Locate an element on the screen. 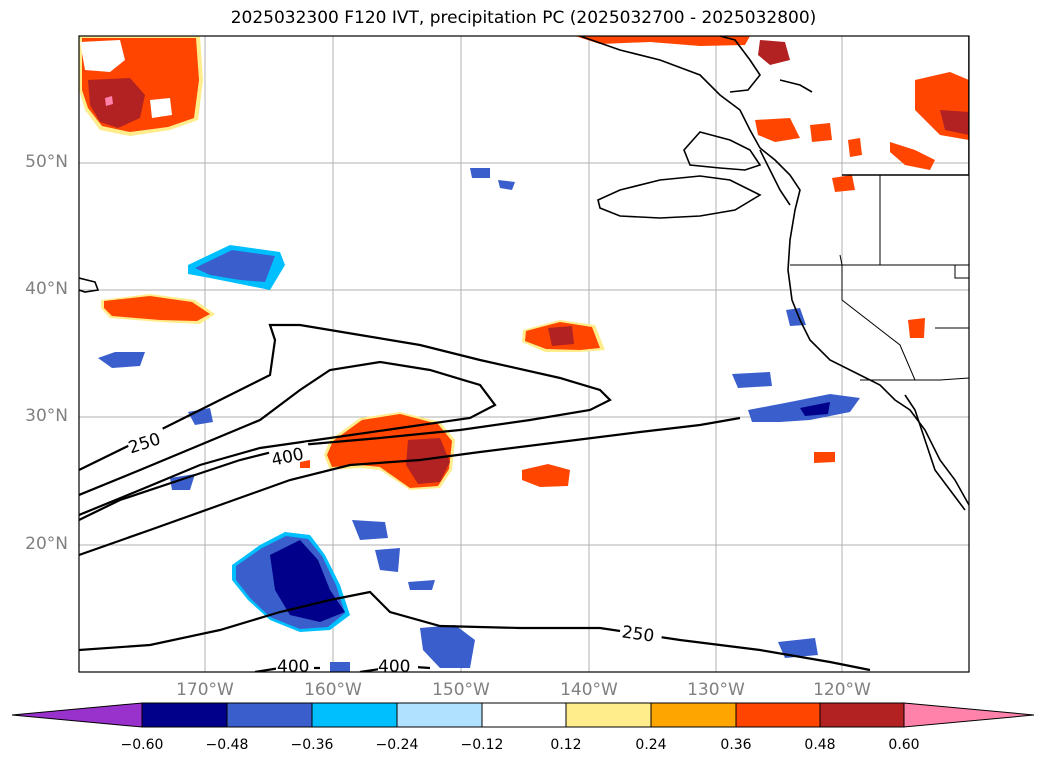 The height and width of the screenshot is (765, 1047). colorbar is located at coordinates (523, 715).